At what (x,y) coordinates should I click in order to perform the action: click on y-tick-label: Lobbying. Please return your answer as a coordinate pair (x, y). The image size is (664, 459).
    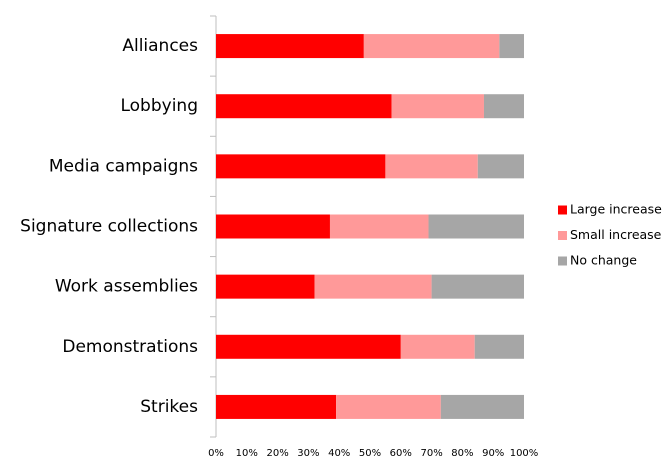
    Looking at the image, I should click on (159, 106).